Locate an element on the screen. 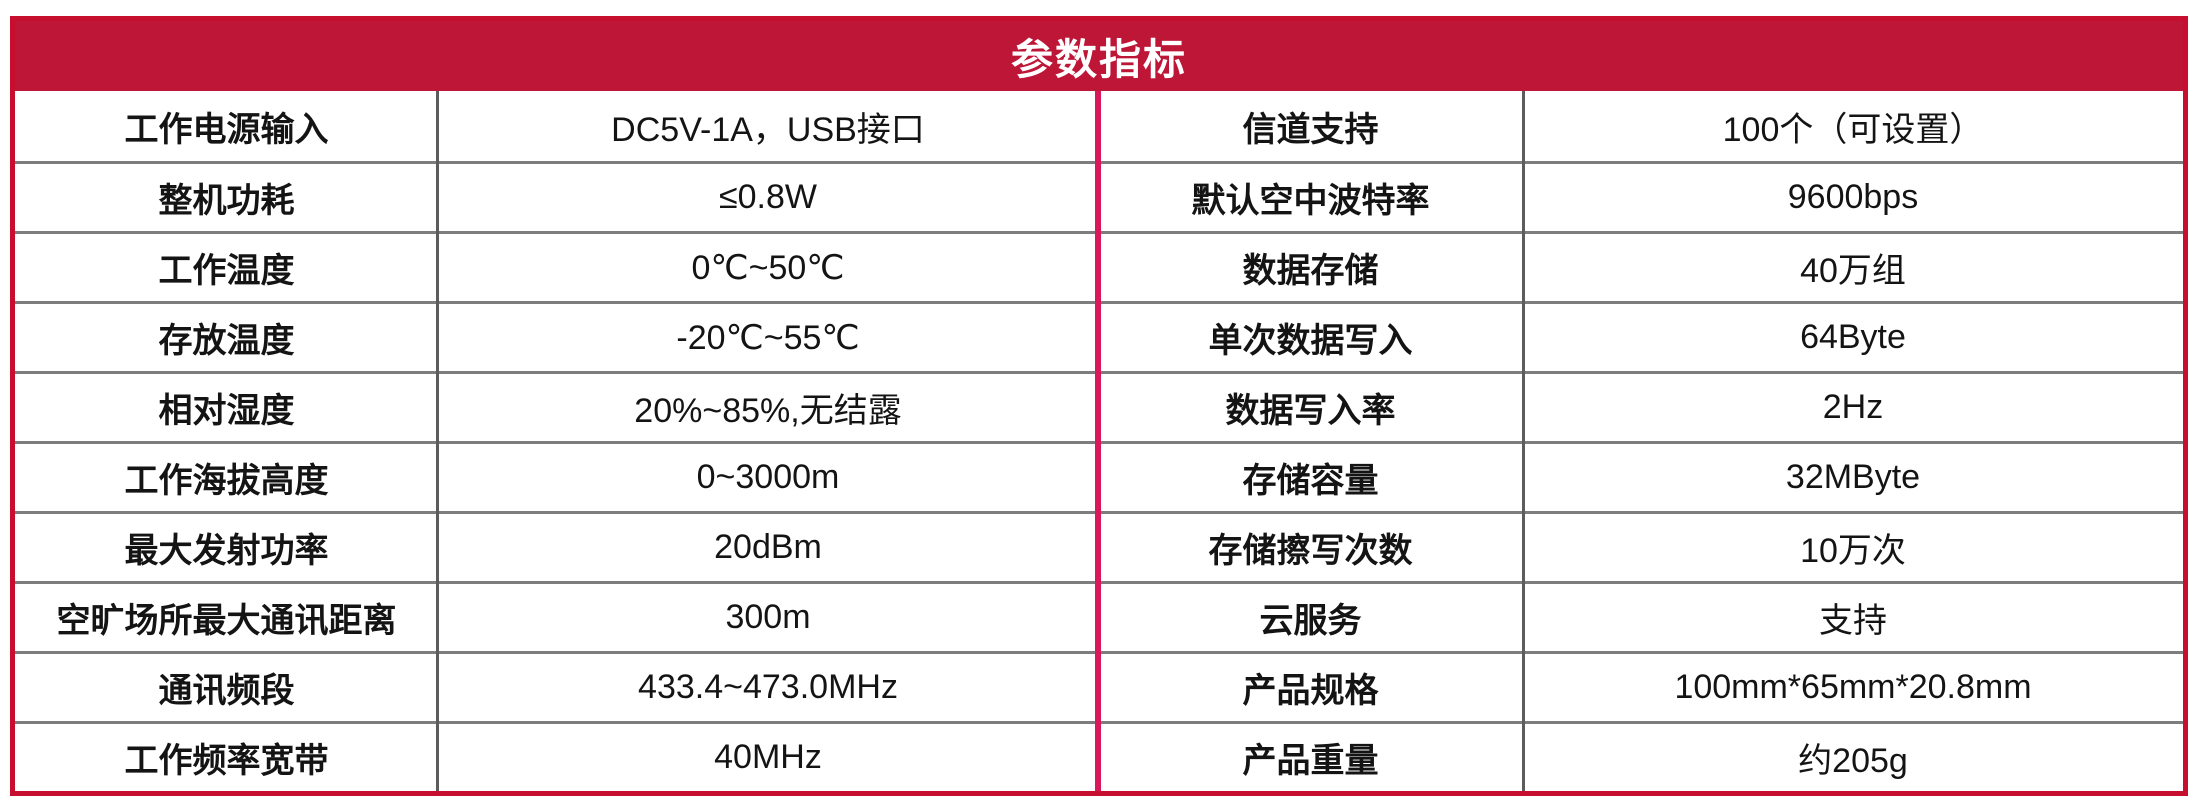 Image resolution: width=2198 pixels, height=808 pixels. param-label: 单次数据写入 is located at coordinates (1310, 341).